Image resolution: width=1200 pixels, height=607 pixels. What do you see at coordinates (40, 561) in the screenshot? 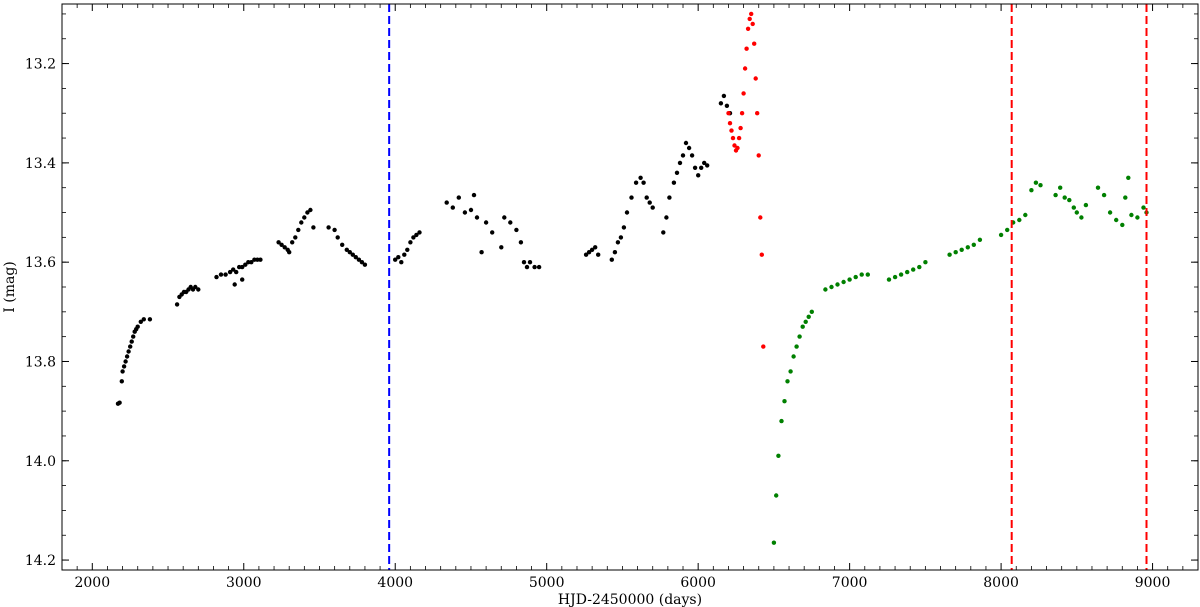
I see `y-tick-label: 14.2` at bounding box center [40, 561].